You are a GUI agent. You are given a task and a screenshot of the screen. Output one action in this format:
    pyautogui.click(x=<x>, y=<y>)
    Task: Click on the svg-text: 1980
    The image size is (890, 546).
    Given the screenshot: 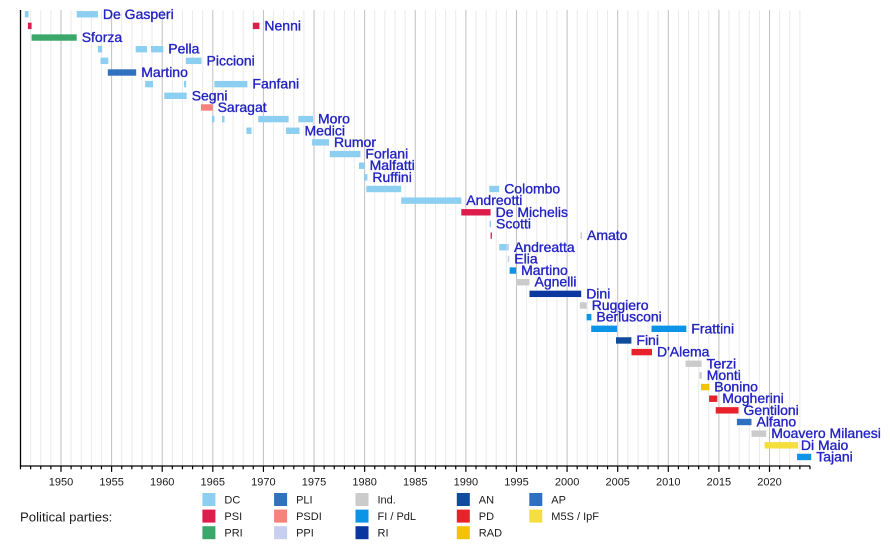 What is the action you would take?
    pyautogui.click(x=364, y=483)
    